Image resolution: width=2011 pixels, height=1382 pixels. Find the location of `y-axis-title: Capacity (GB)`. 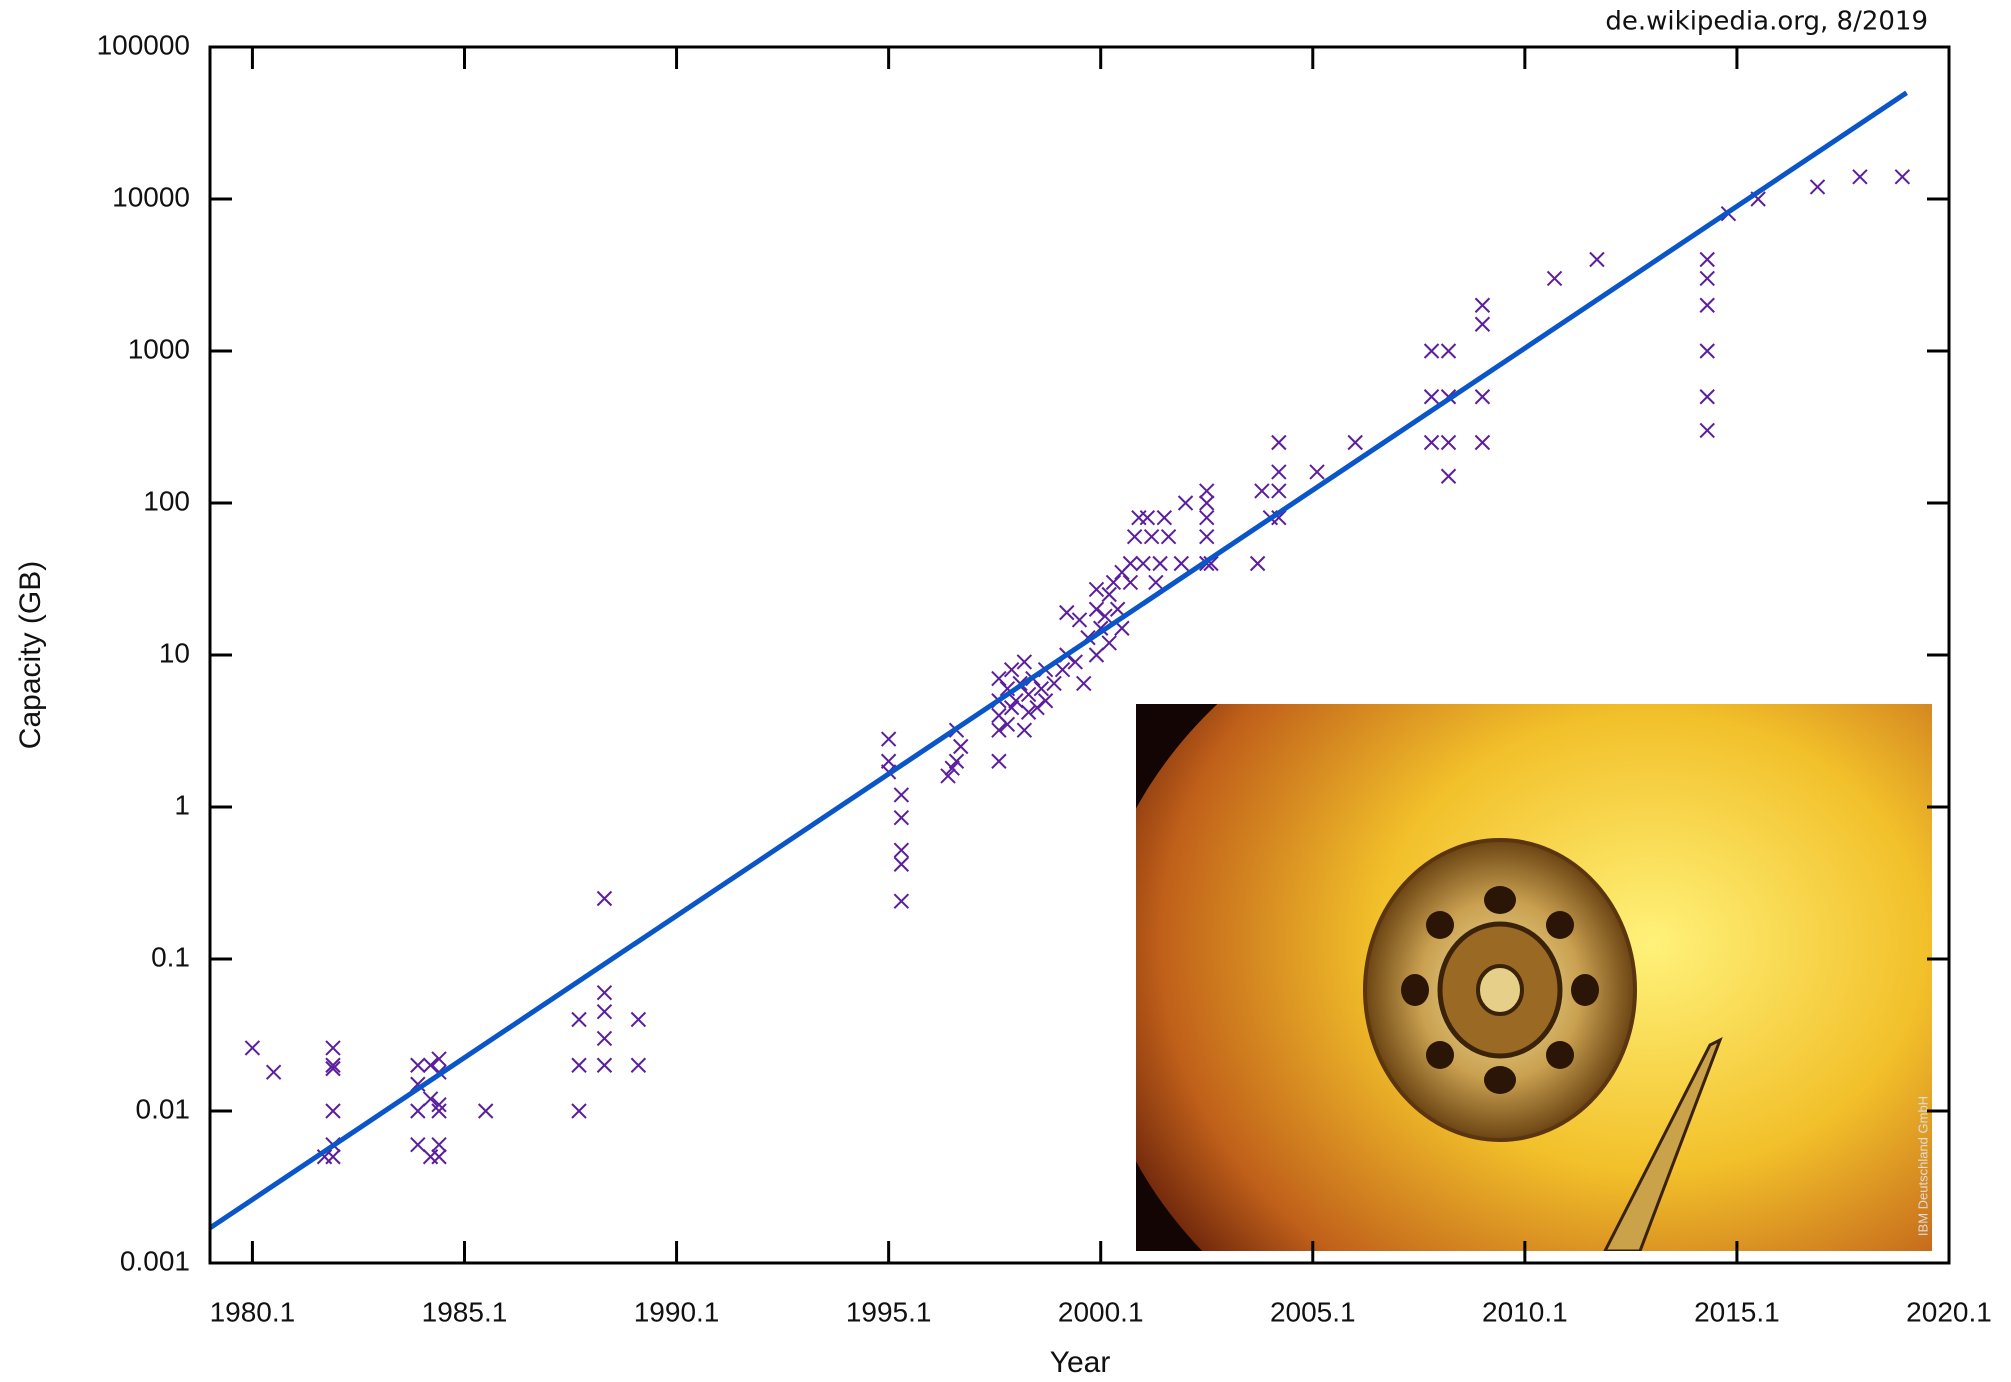

y-axis-title: Capacity (GB) is located at coordinates (30, 655).